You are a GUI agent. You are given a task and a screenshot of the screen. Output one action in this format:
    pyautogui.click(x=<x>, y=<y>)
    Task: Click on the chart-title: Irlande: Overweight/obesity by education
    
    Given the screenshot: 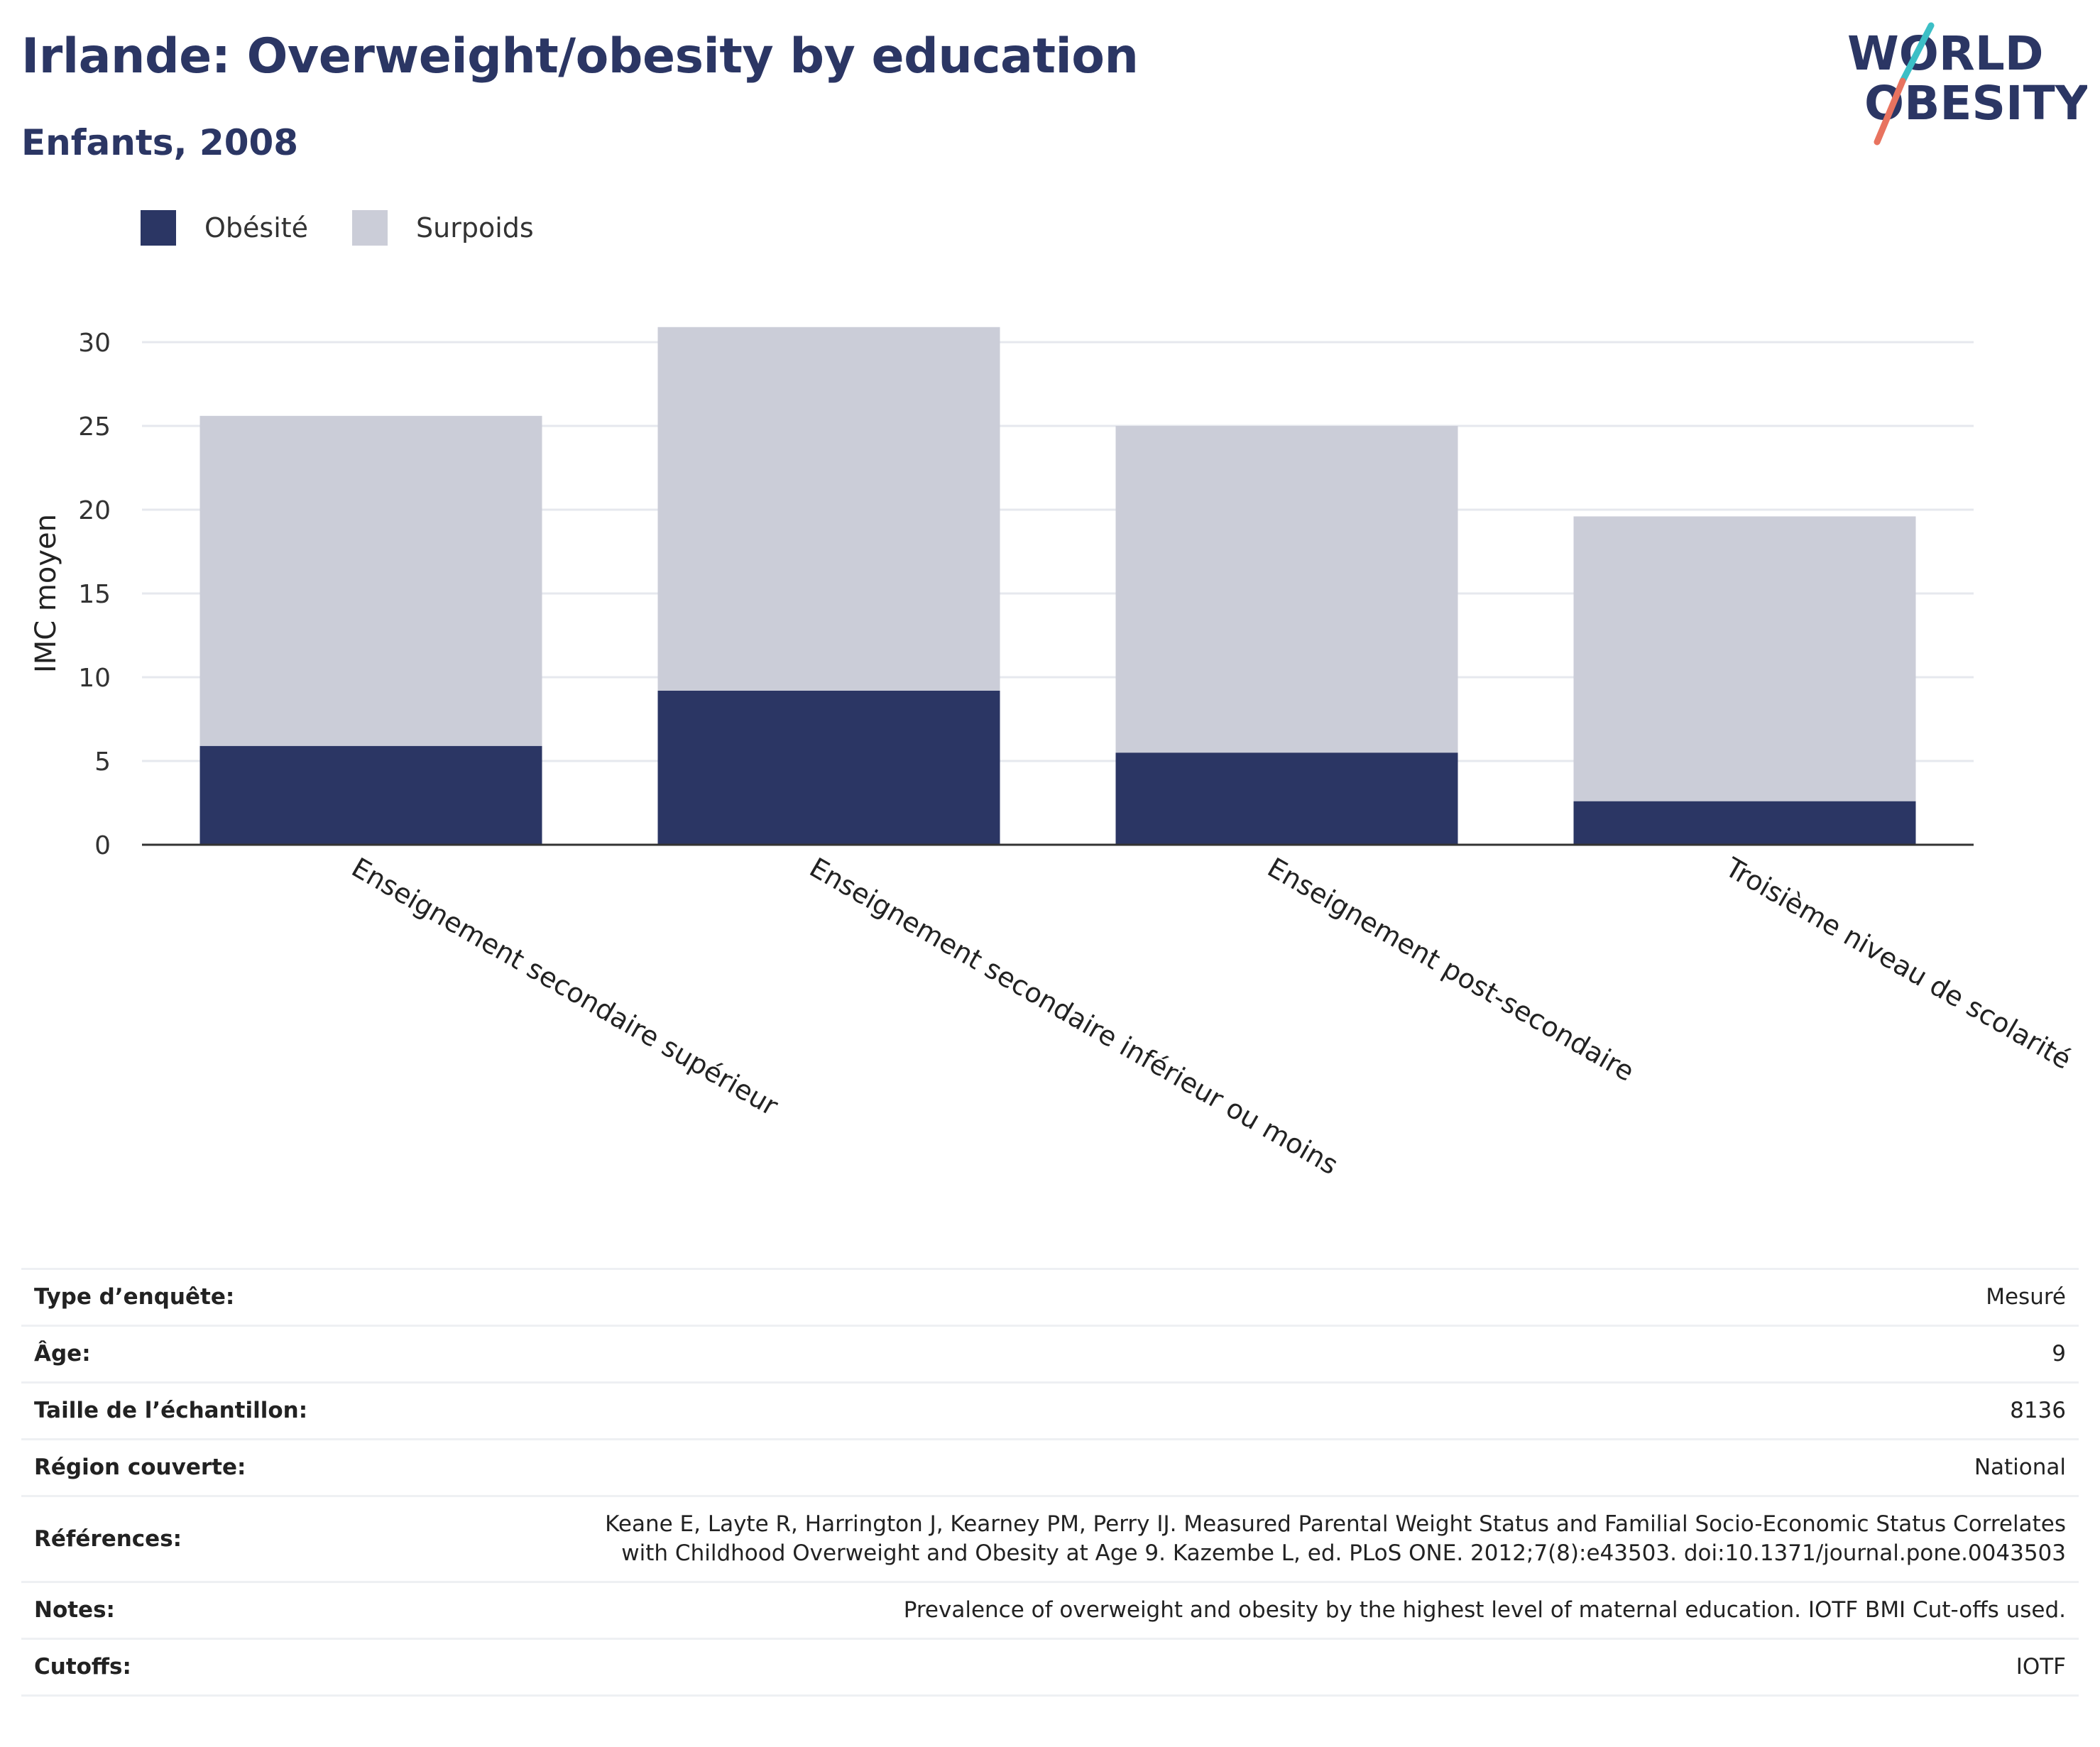 What is the action you would take?
    pyautogui.click(x=580, y=56)
    